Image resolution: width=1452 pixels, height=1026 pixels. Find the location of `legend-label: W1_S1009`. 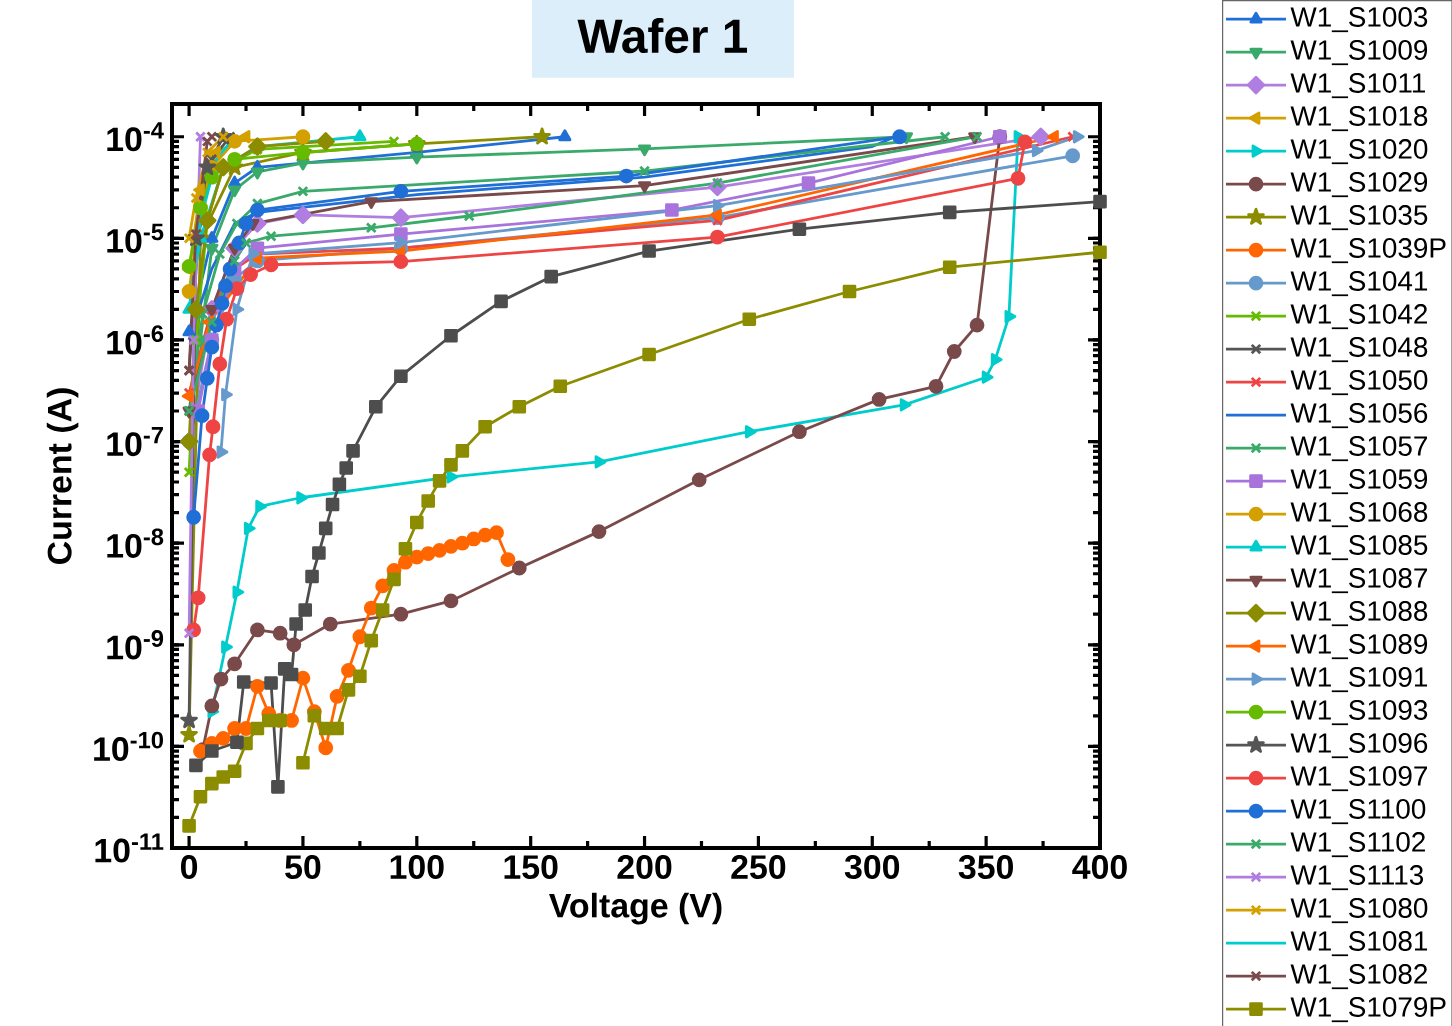

legend-label: W1_S1009 is located at coordinates (1359, 53).